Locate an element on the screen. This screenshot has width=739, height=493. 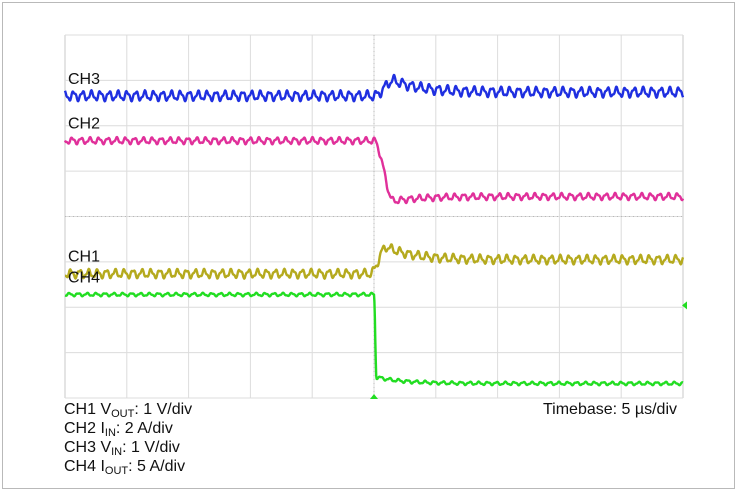
timebase-label: Timebase: 5 µs/div is located at coordinates (609, 409).